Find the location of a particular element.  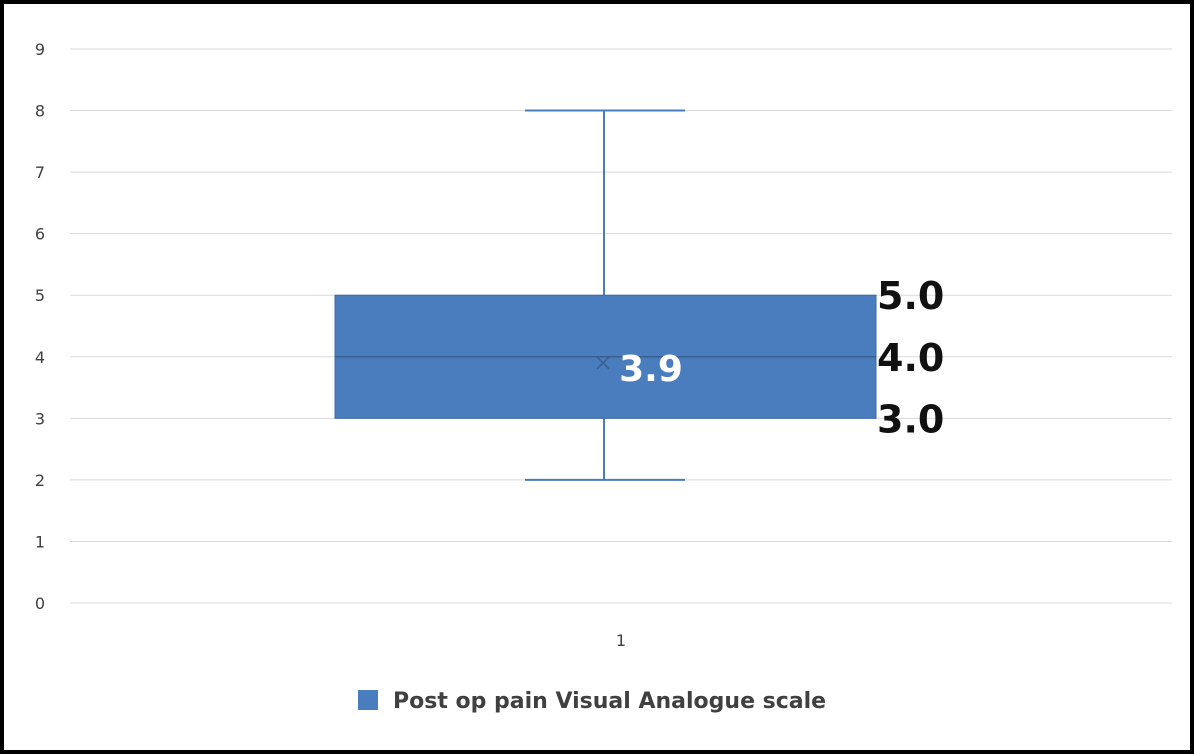

y-tick-label: 7 is located at coordinates (40, 172).